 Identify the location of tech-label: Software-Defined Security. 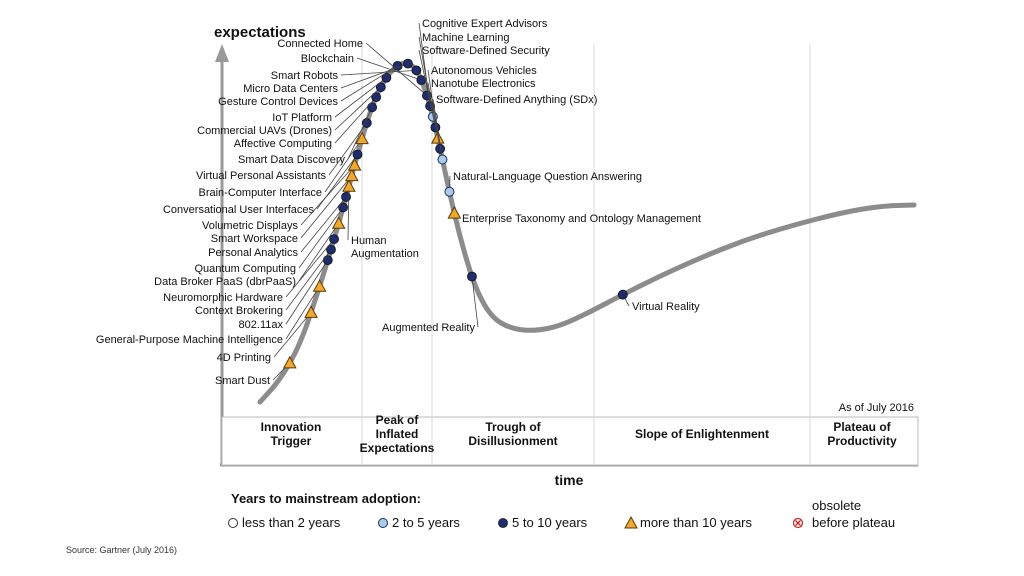
(486, 51).